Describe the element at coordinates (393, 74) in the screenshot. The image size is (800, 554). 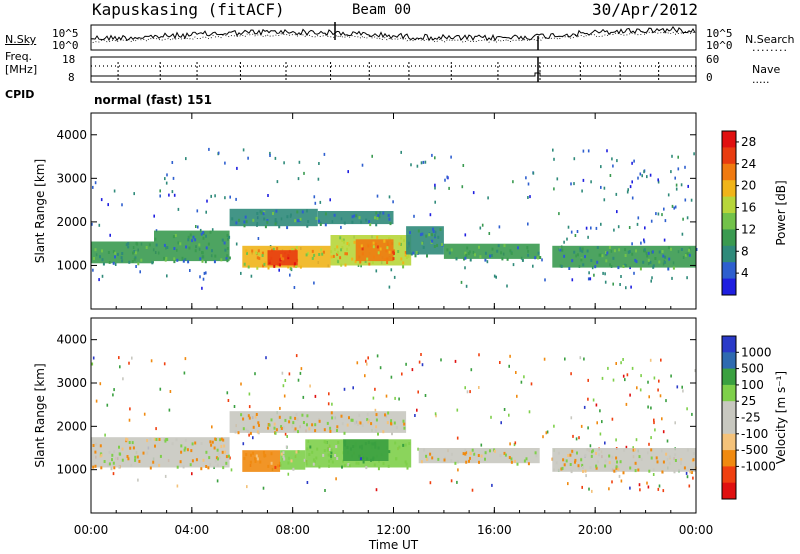
I see `freq-trace` at that location.